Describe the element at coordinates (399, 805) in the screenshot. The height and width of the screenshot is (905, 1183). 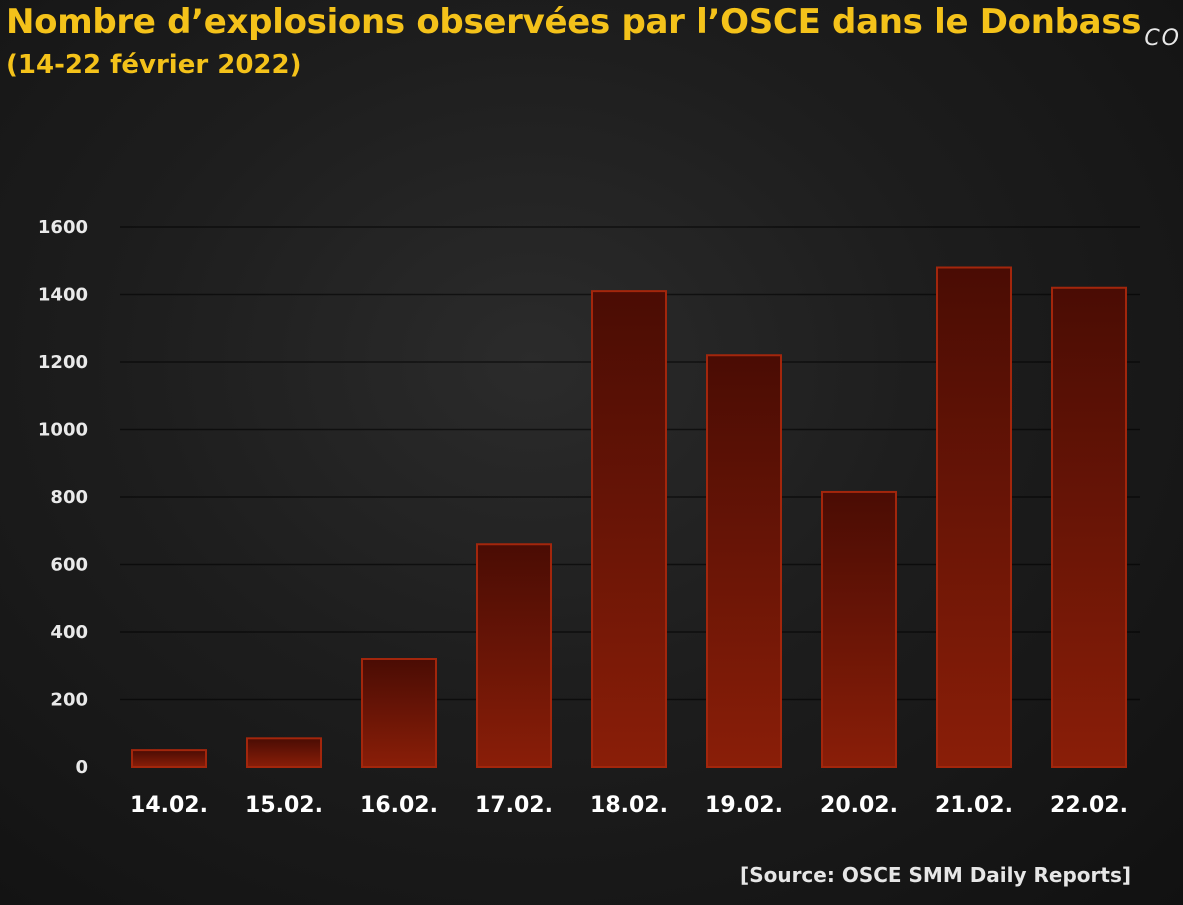
I see `x-tick-label: 16.02.` at that location.